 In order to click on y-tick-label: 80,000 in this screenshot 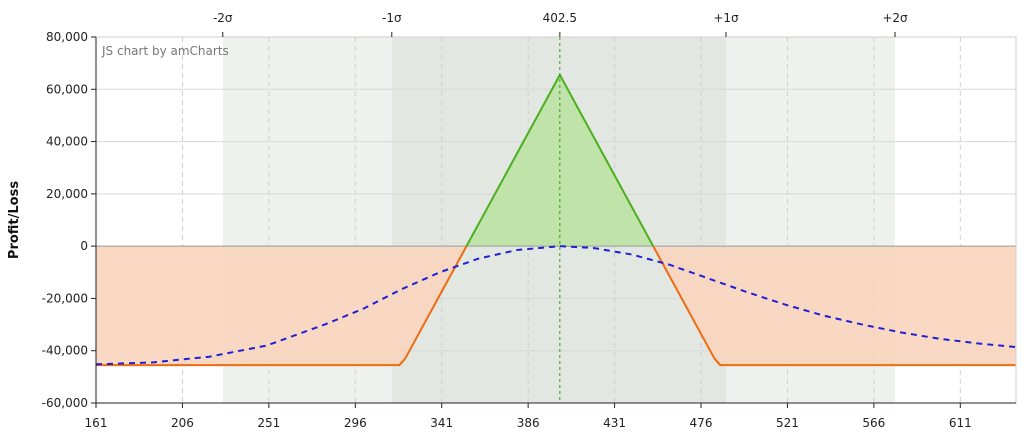, I will do `click(67, 37)`.